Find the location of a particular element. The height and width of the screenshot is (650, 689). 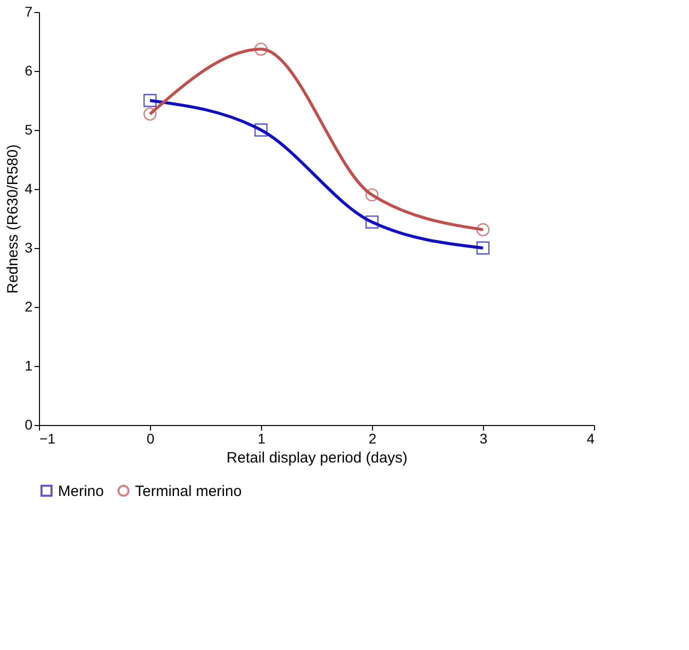

legend-label: Terminal merino is located at coordinates (188, 491).